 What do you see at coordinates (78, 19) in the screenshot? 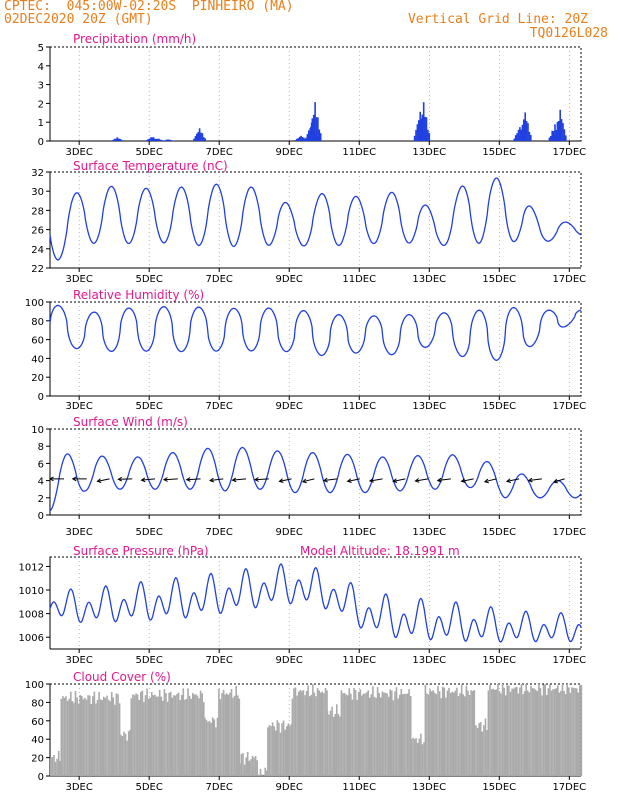
I see `date-line: 02DEC2020 20Z (GMT)` at bounding box center [78, 19].